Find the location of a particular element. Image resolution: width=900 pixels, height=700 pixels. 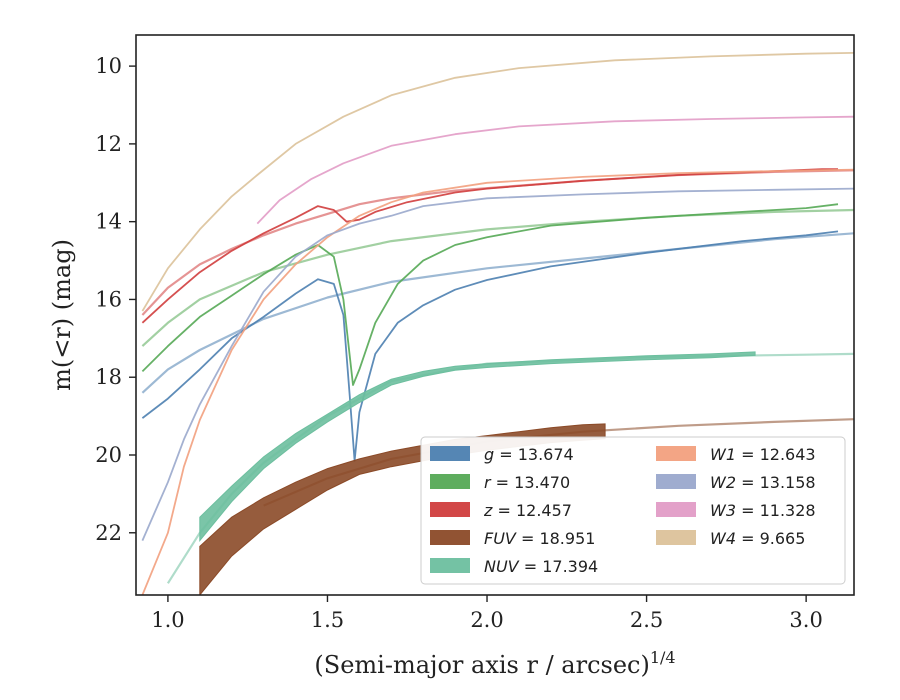

legend-entry-fuv: FUV = 18.951 is located at coordinates (512, 538).